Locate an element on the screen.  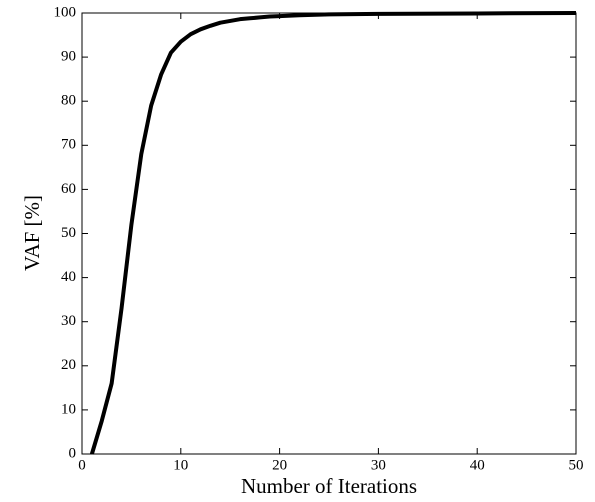
x-tick-label: 50 is located at coordinates (576, 465).